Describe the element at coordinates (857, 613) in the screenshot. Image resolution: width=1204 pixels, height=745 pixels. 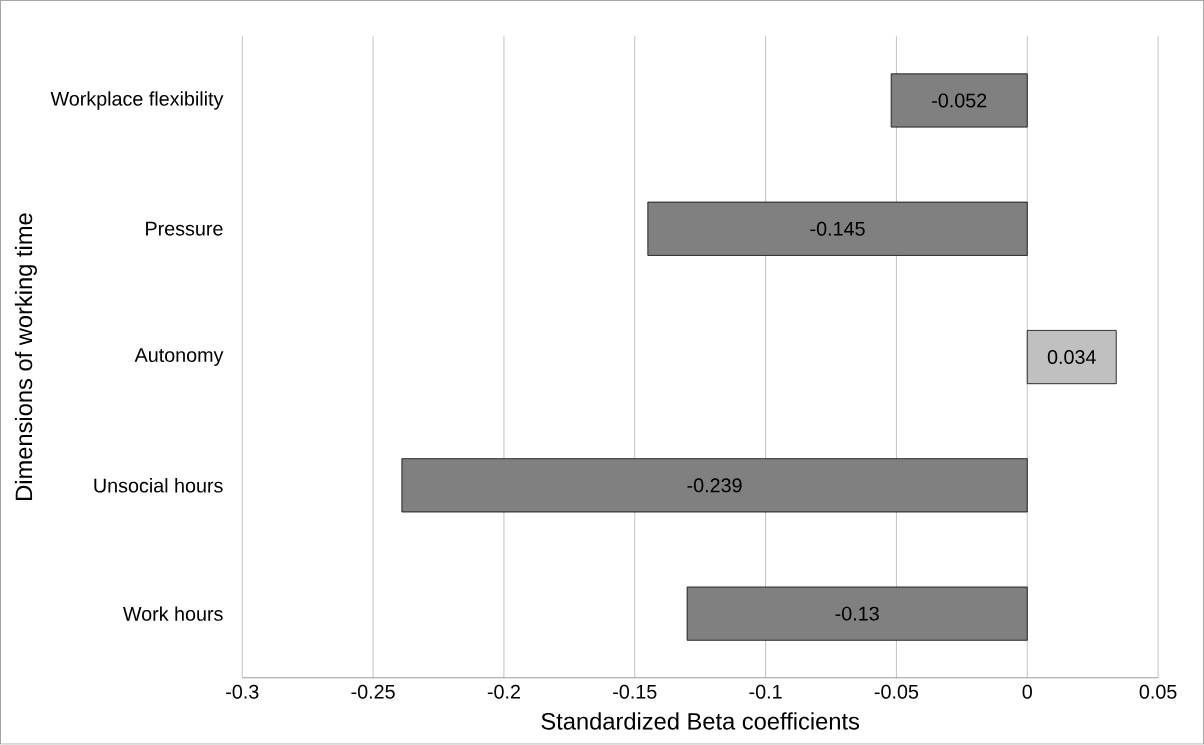
I see `data-label: -0.13` at that location.